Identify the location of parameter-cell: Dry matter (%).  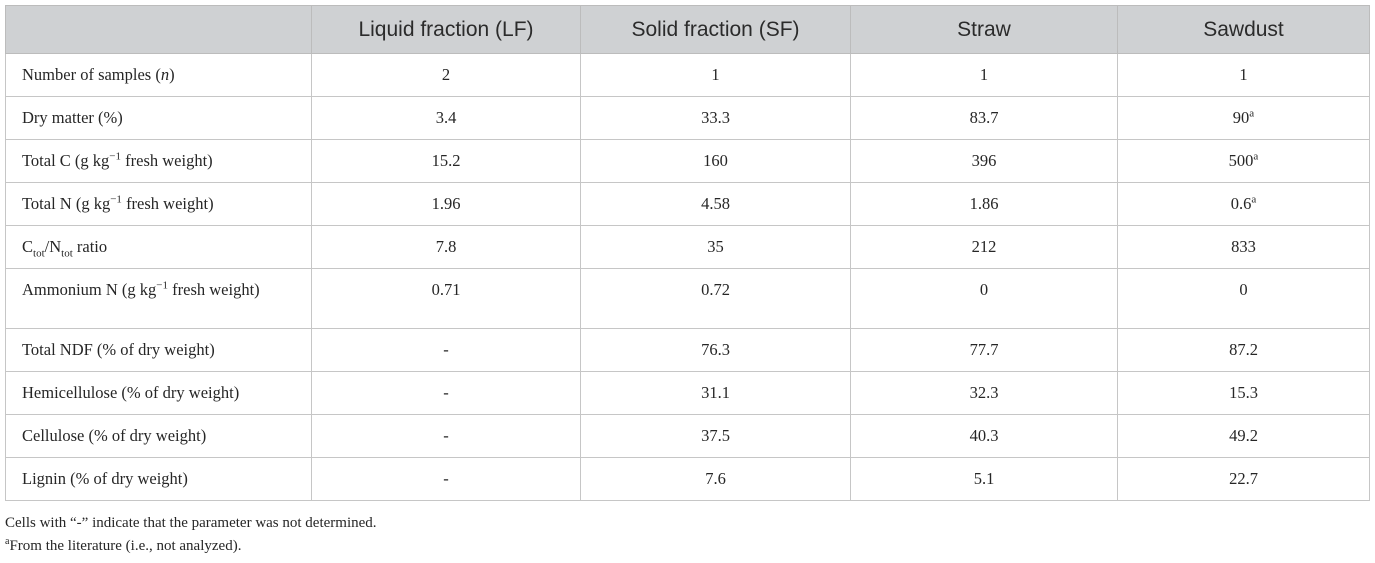
(158, 118).